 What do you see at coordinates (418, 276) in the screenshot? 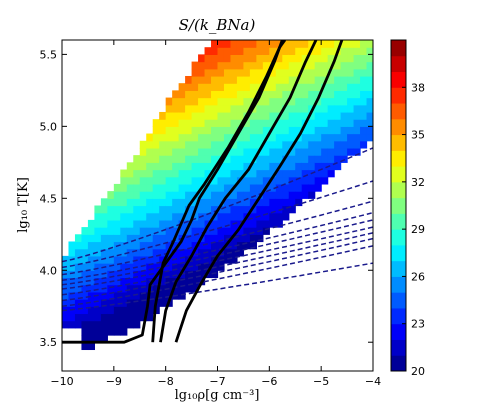
I see `colorbar-tick-label: 26` at bounding box center [418, 276].